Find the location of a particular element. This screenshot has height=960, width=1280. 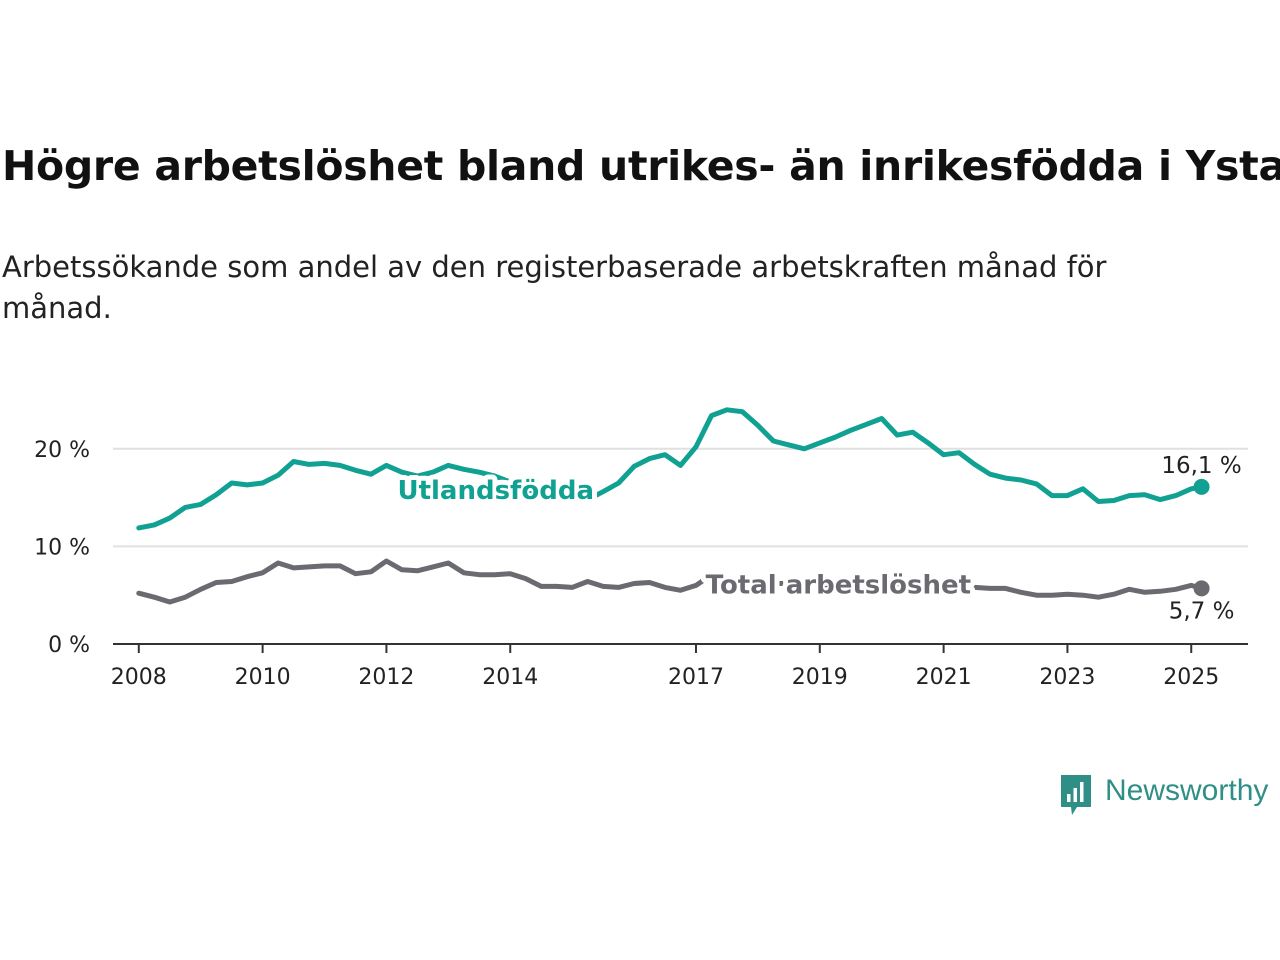

series-label-halo: Total arbetslöshet is located at coordinates (838, 585).